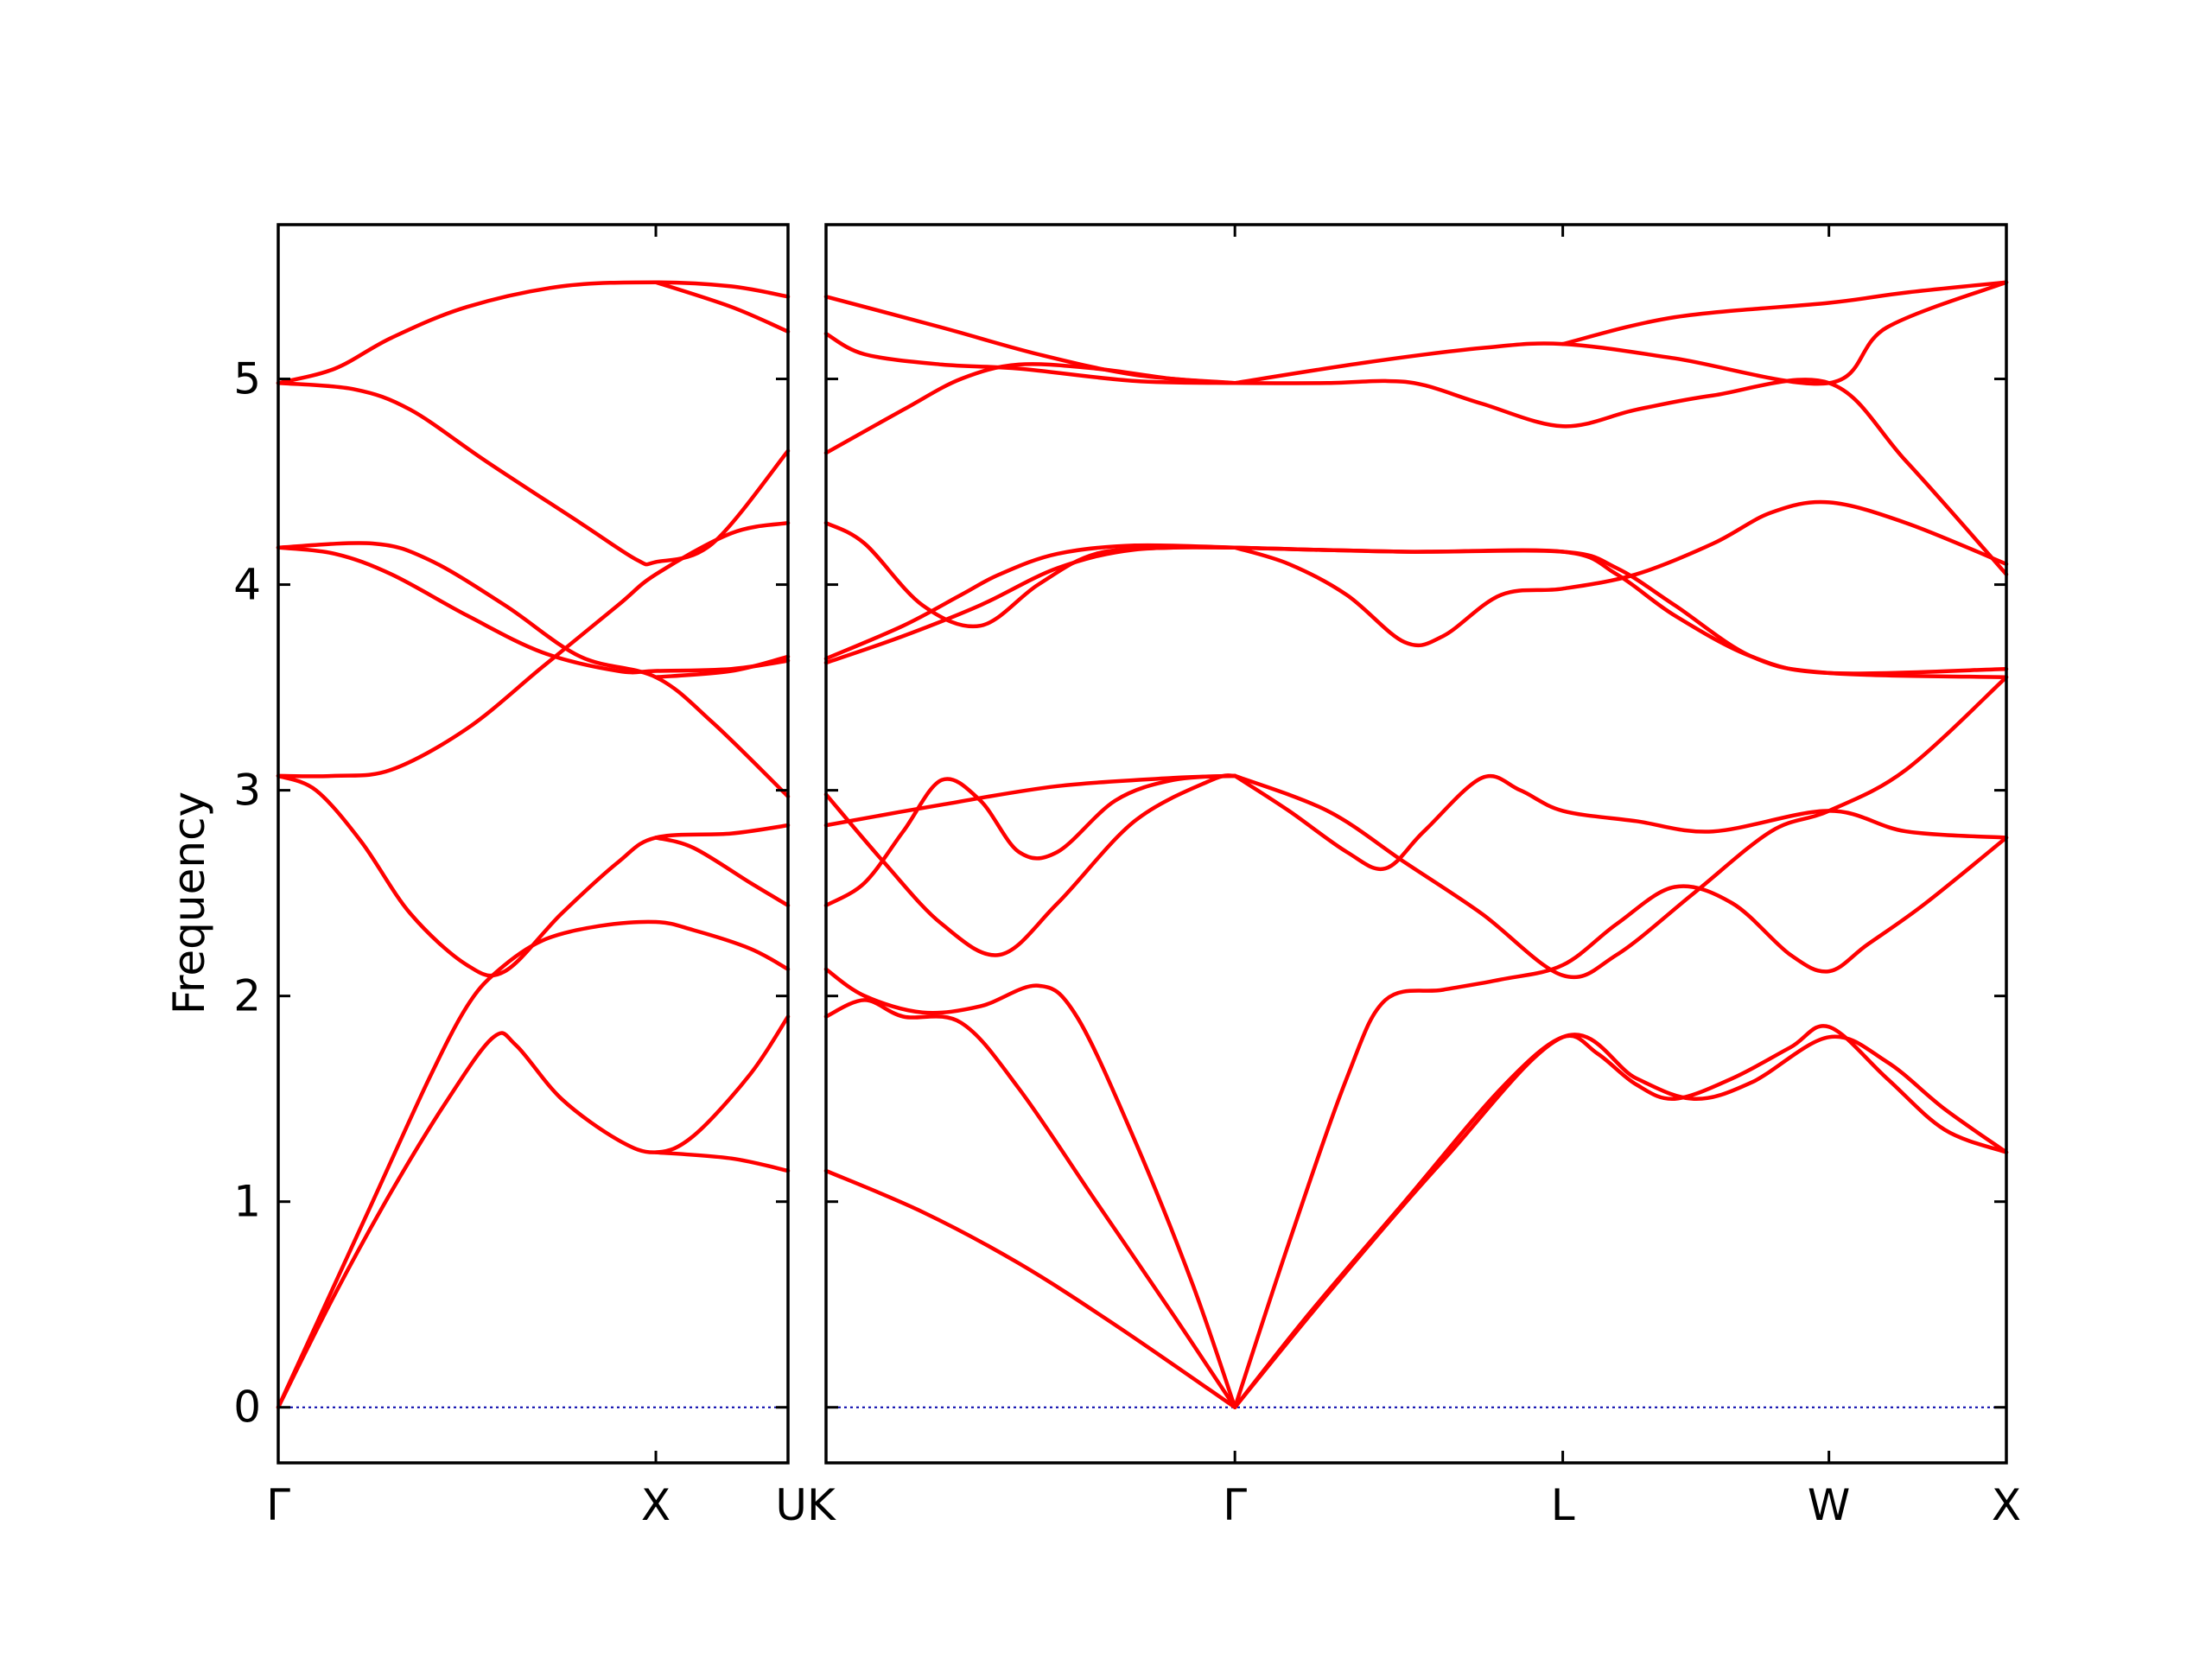 The image size is (2212, 1659). What do you see at coordinates (247, 996) in the screenshot?
I see `y-tick-label: 2` at bounding box center [247, 996].